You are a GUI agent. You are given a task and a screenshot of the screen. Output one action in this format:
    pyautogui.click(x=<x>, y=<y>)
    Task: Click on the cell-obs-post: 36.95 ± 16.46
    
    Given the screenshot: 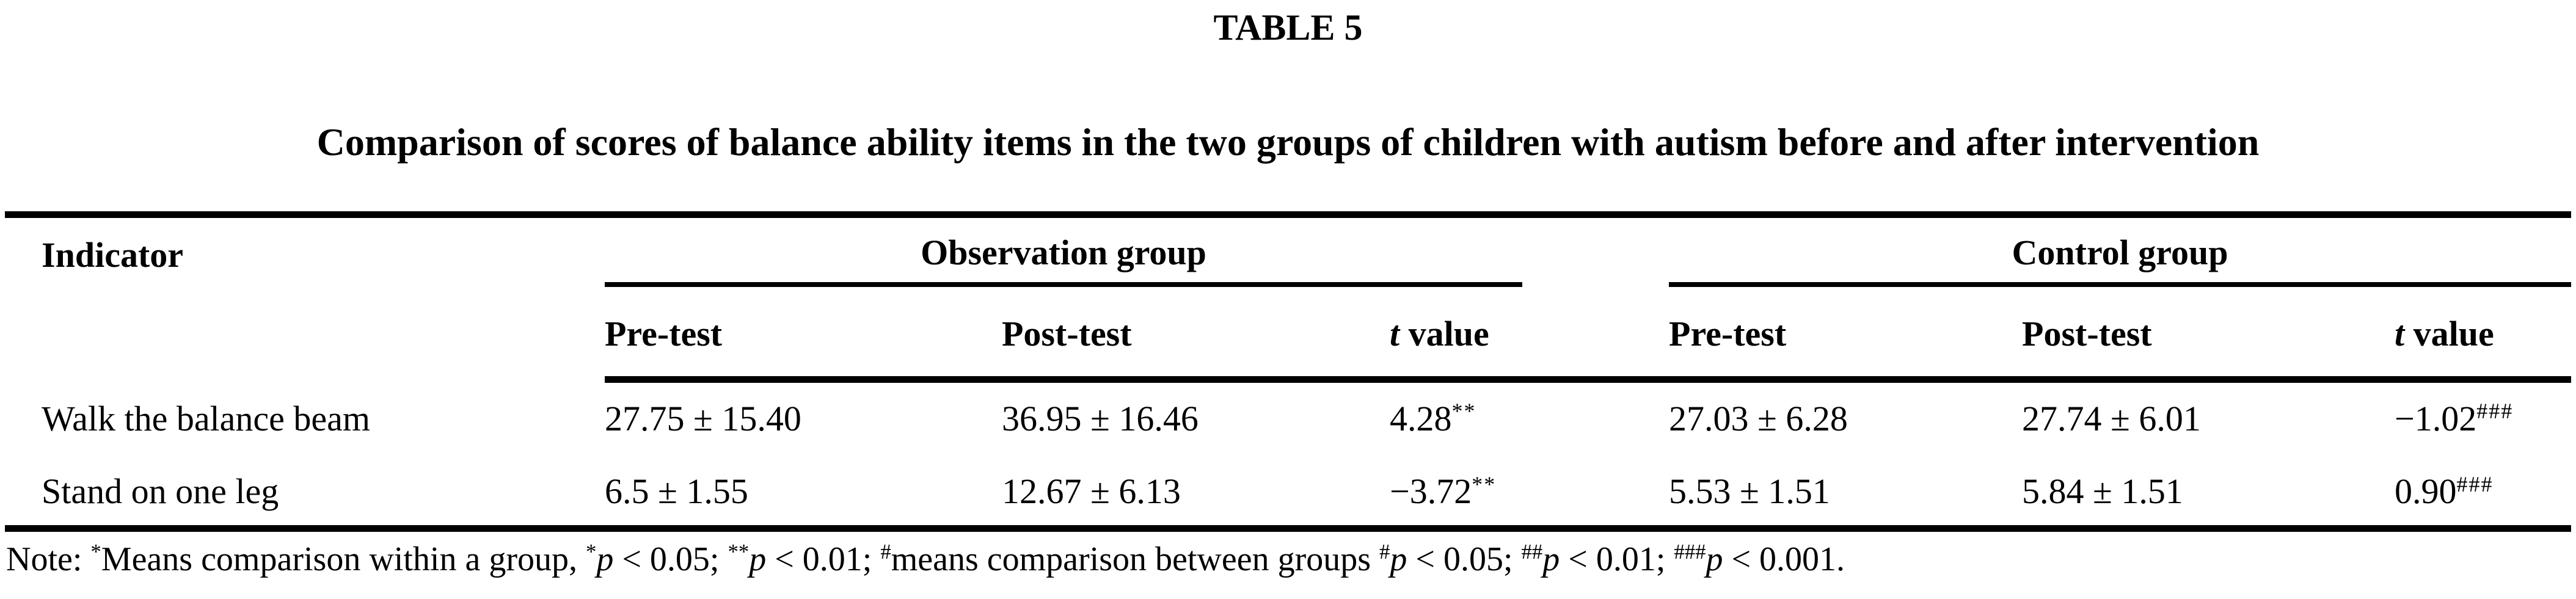 What is the action you would take?
    pyautogui.click(x=1100, y=418)
    